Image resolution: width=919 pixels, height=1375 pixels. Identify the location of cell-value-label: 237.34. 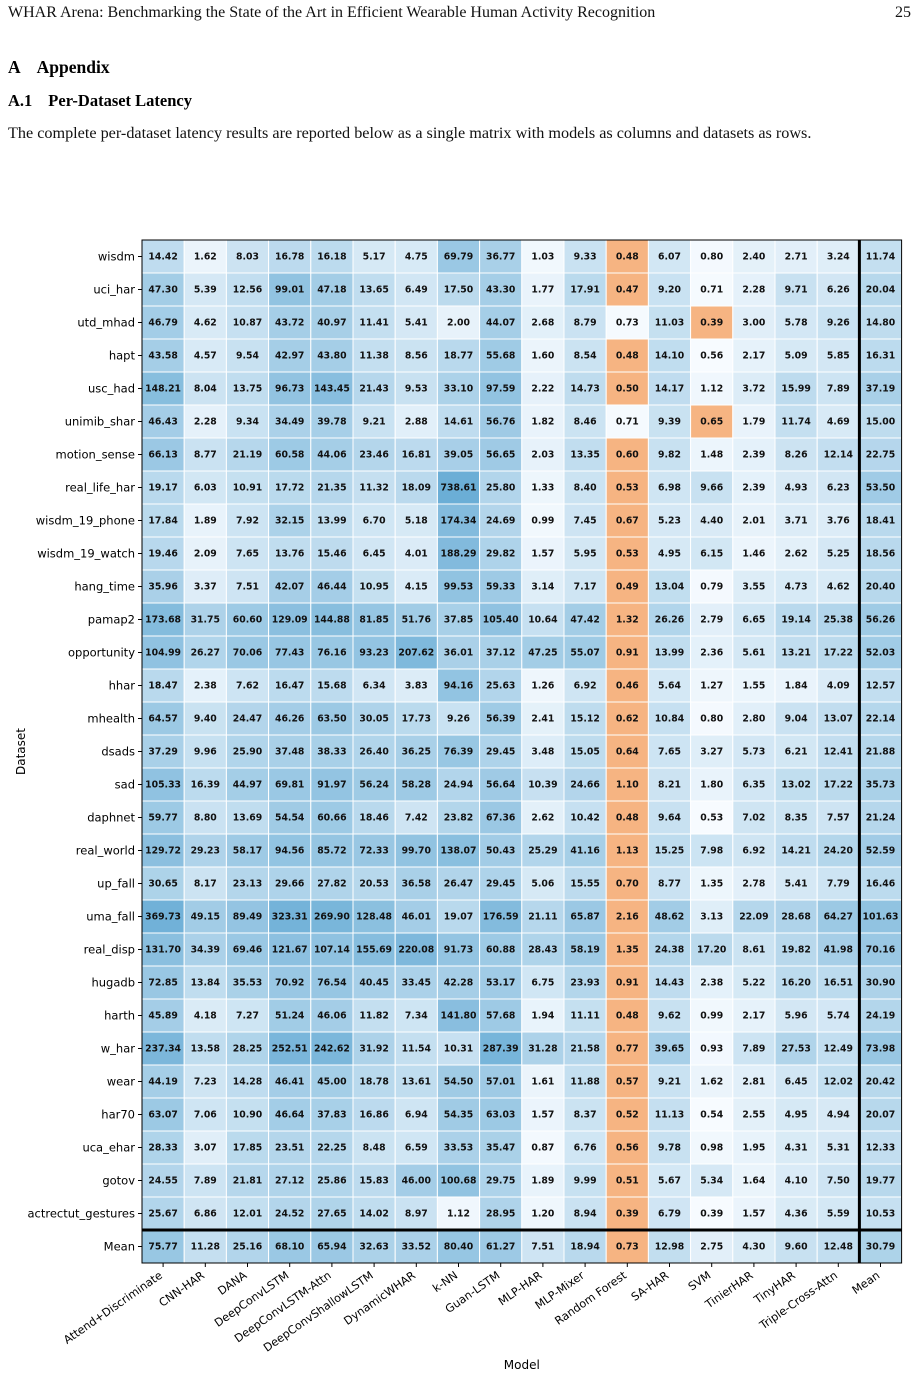
(163, 1049).